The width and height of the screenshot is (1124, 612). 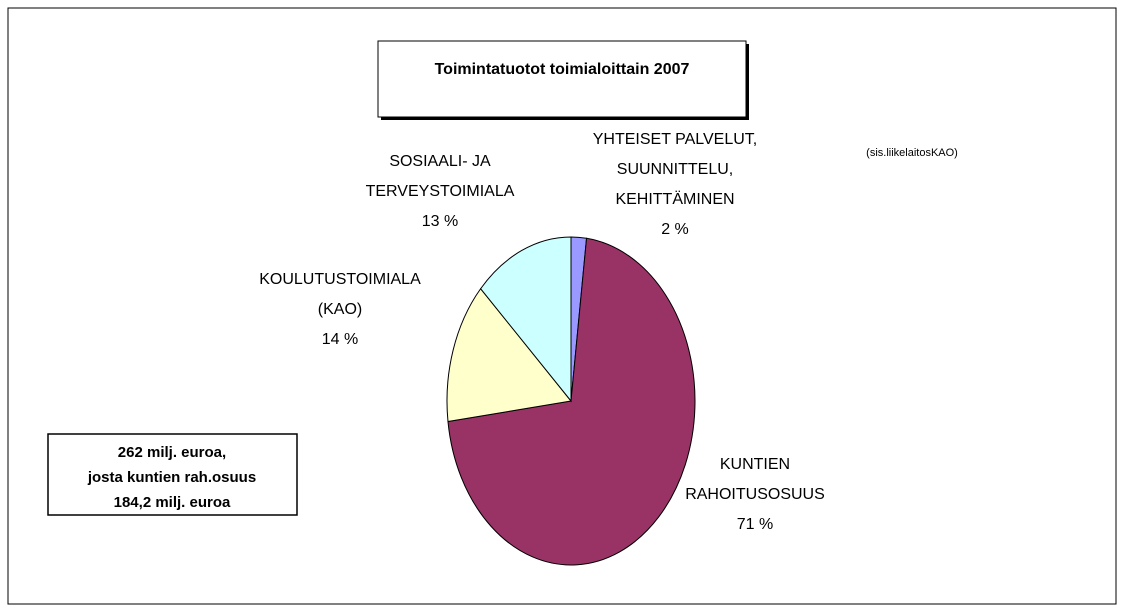 I want to click on info-line: 184,2 milj. euroa, so click(x=172, y=502).